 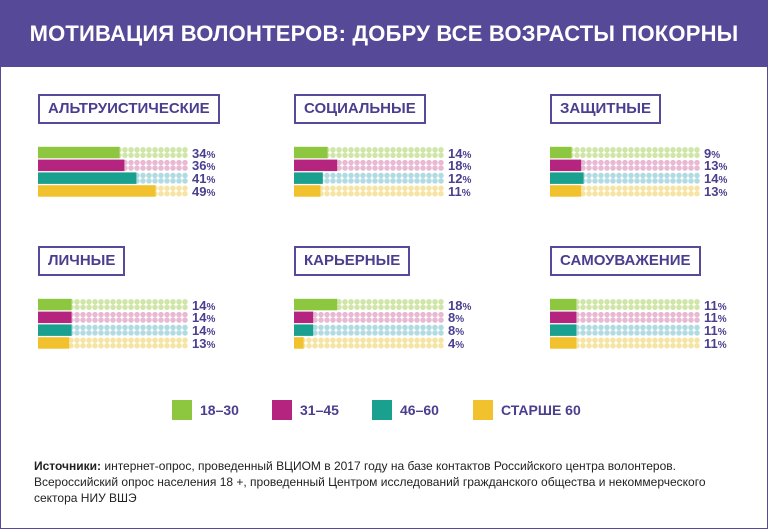 I want to click on value-label: 14%, so click(x=227, y=305).